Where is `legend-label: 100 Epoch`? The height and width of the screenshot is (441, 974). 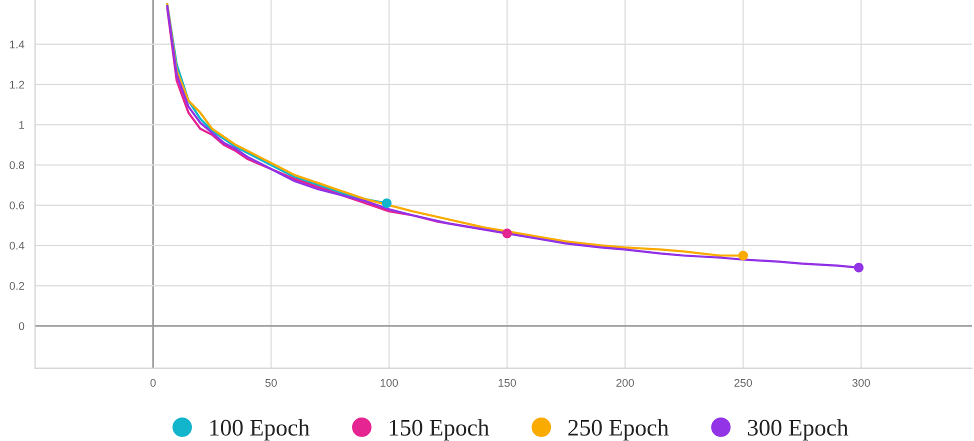 legend-label: 100 Epoch is located at coordinates (260, 429).